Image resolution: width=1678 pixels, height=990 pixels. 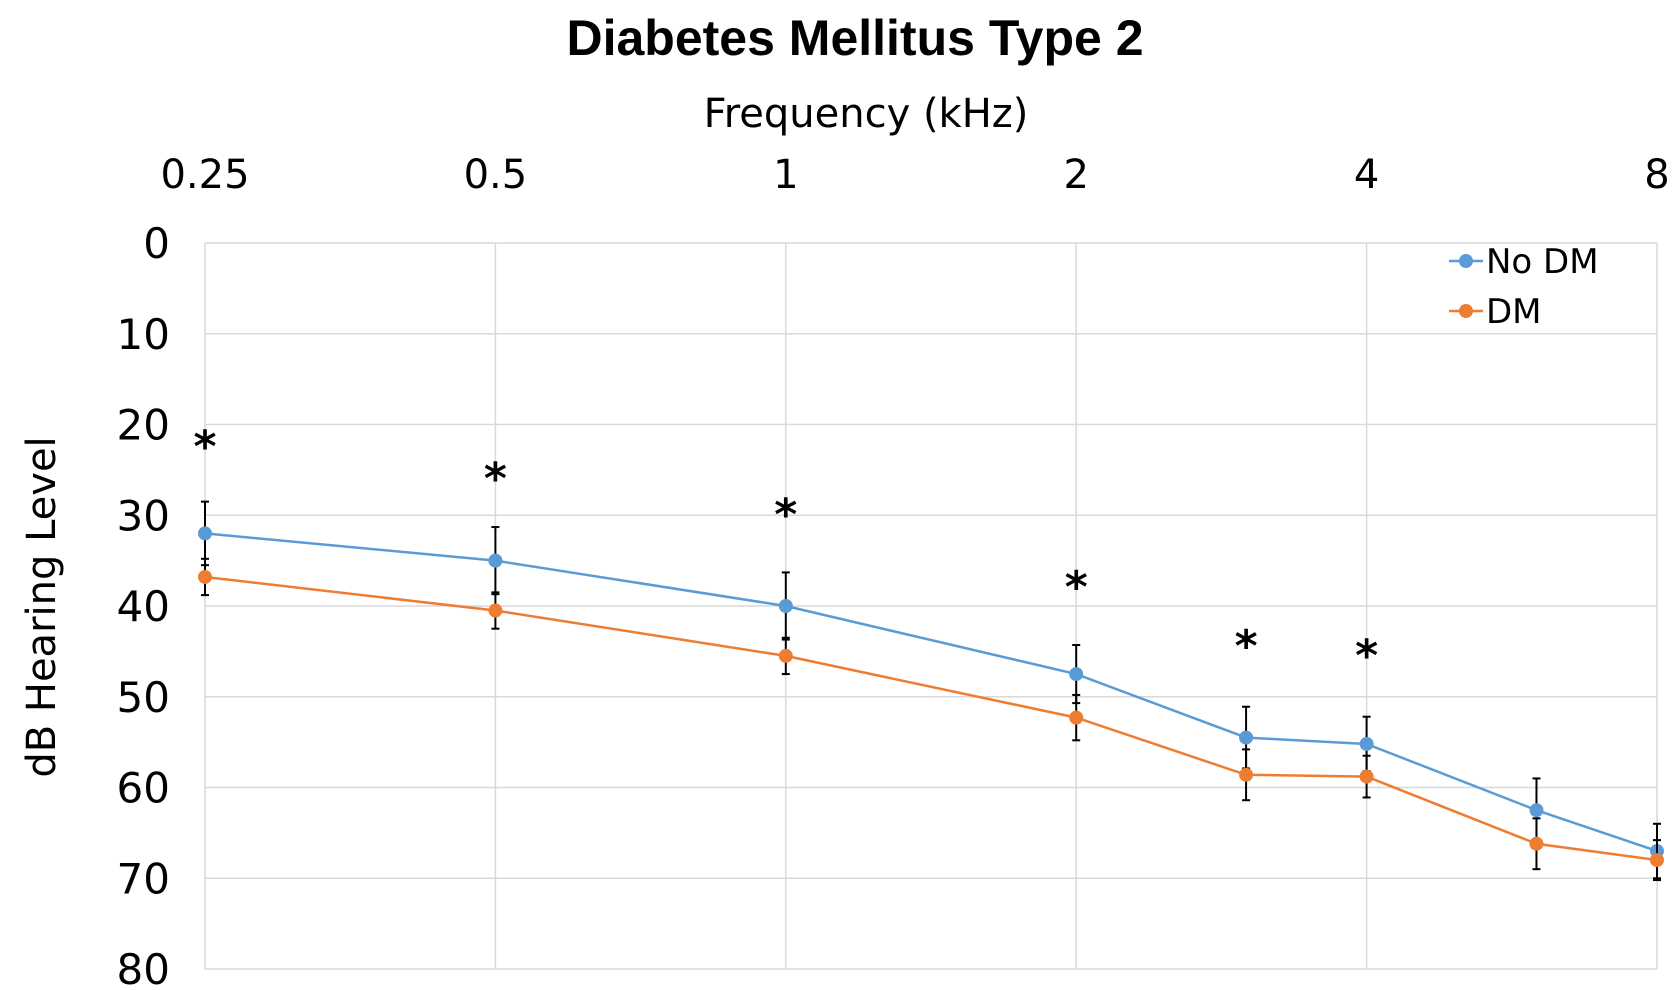 What do you see at coordinates (156, 243) in the screenshot?
I see `y-tick-label: 0` at bounding box center [156, 243].